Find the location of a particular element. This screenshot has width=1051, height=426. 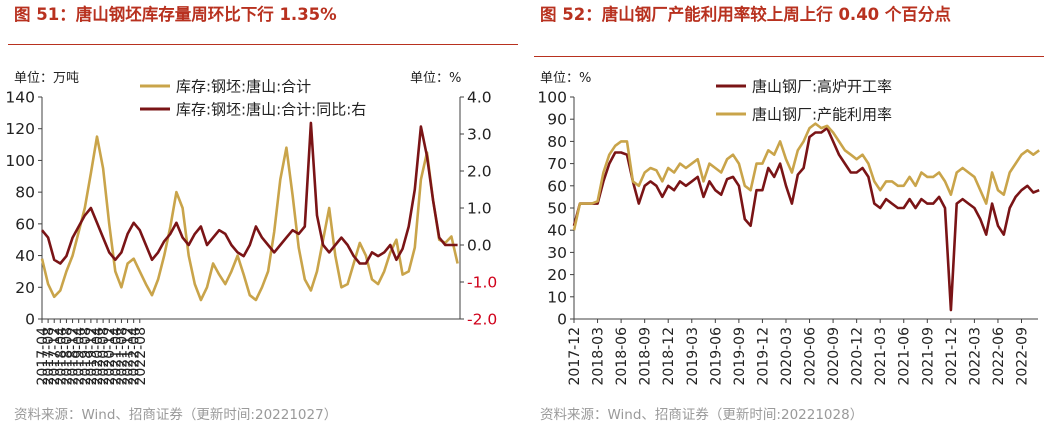

left-title-rule is located at coordinates (263, 44).